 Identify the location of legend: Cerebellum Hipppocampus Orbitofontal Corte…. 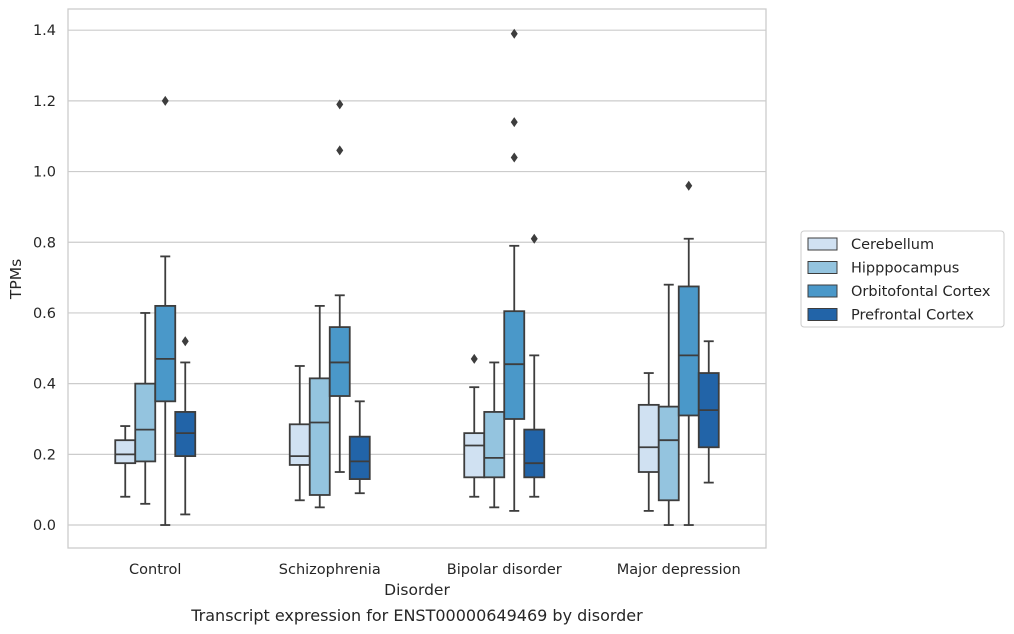
(902, 279).